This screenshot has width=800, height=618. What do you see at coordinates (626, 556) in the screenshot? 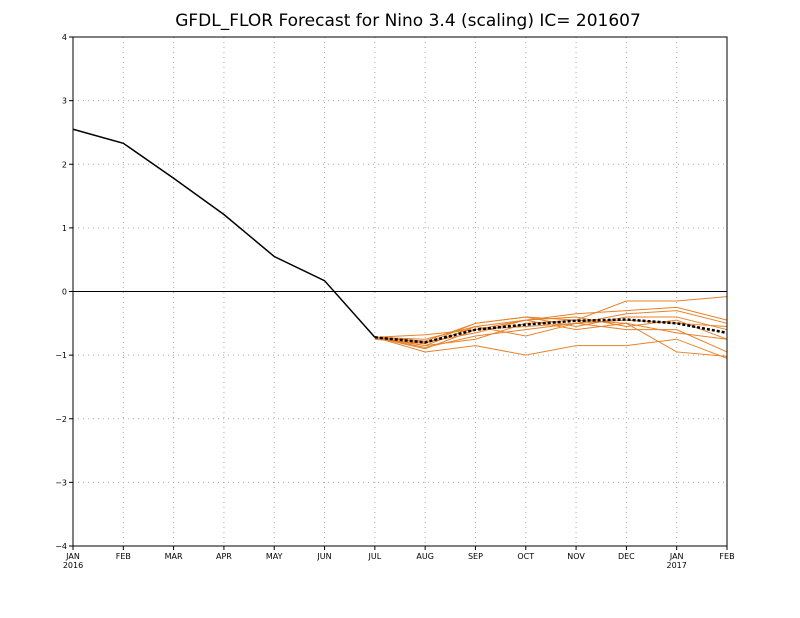
I see `x-tick-label: DEC` at bounding box center [626, 556].